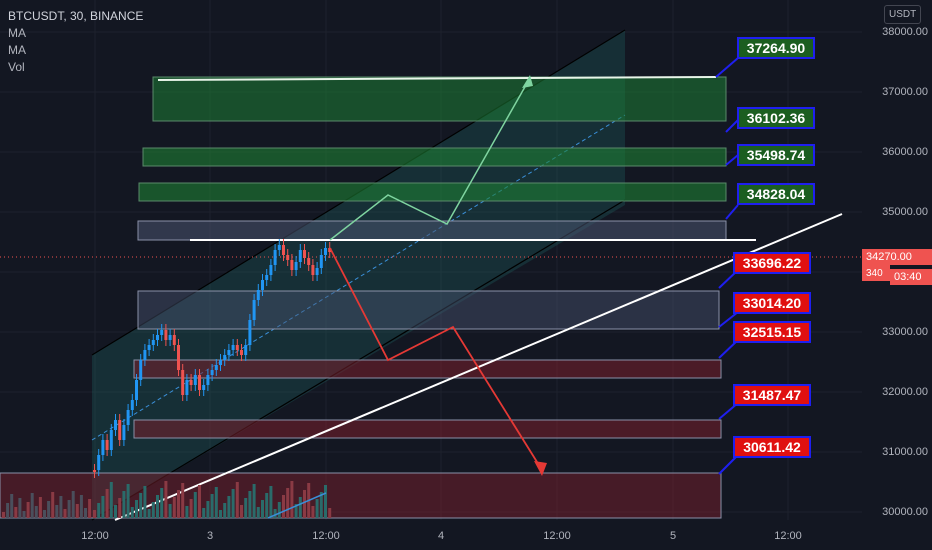  Describe the element at coordinates (772, 332) in the screenshot. I see `support-tag-3: 32515.15` at that location.